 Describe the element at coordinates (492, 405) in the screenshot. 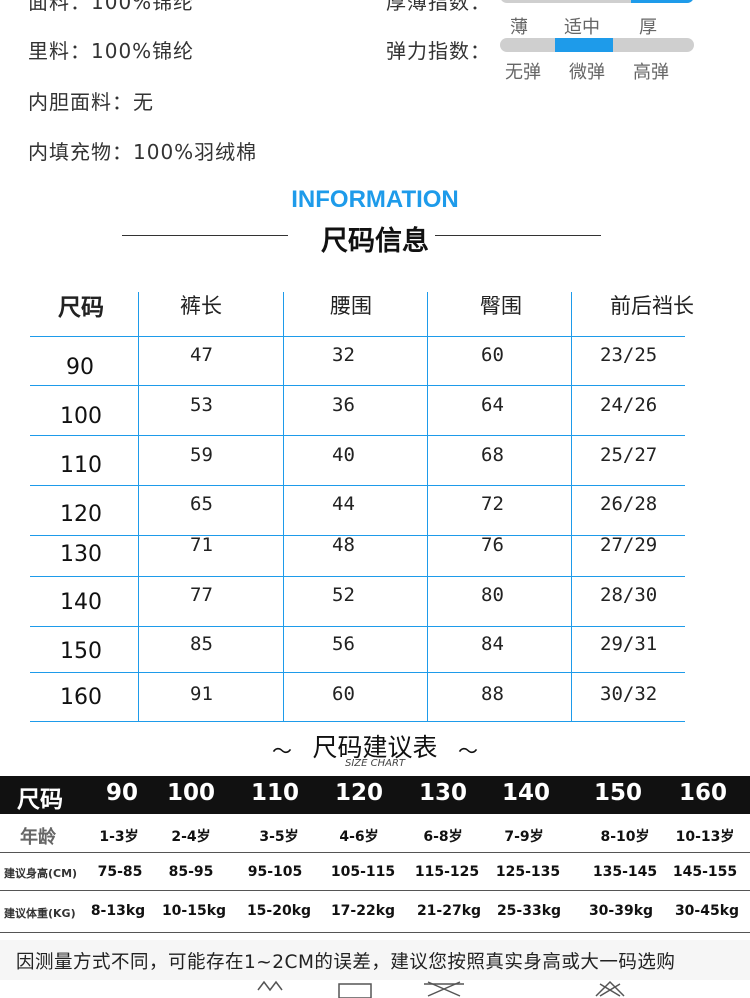

I see `size-table-cell: 64` at that location.